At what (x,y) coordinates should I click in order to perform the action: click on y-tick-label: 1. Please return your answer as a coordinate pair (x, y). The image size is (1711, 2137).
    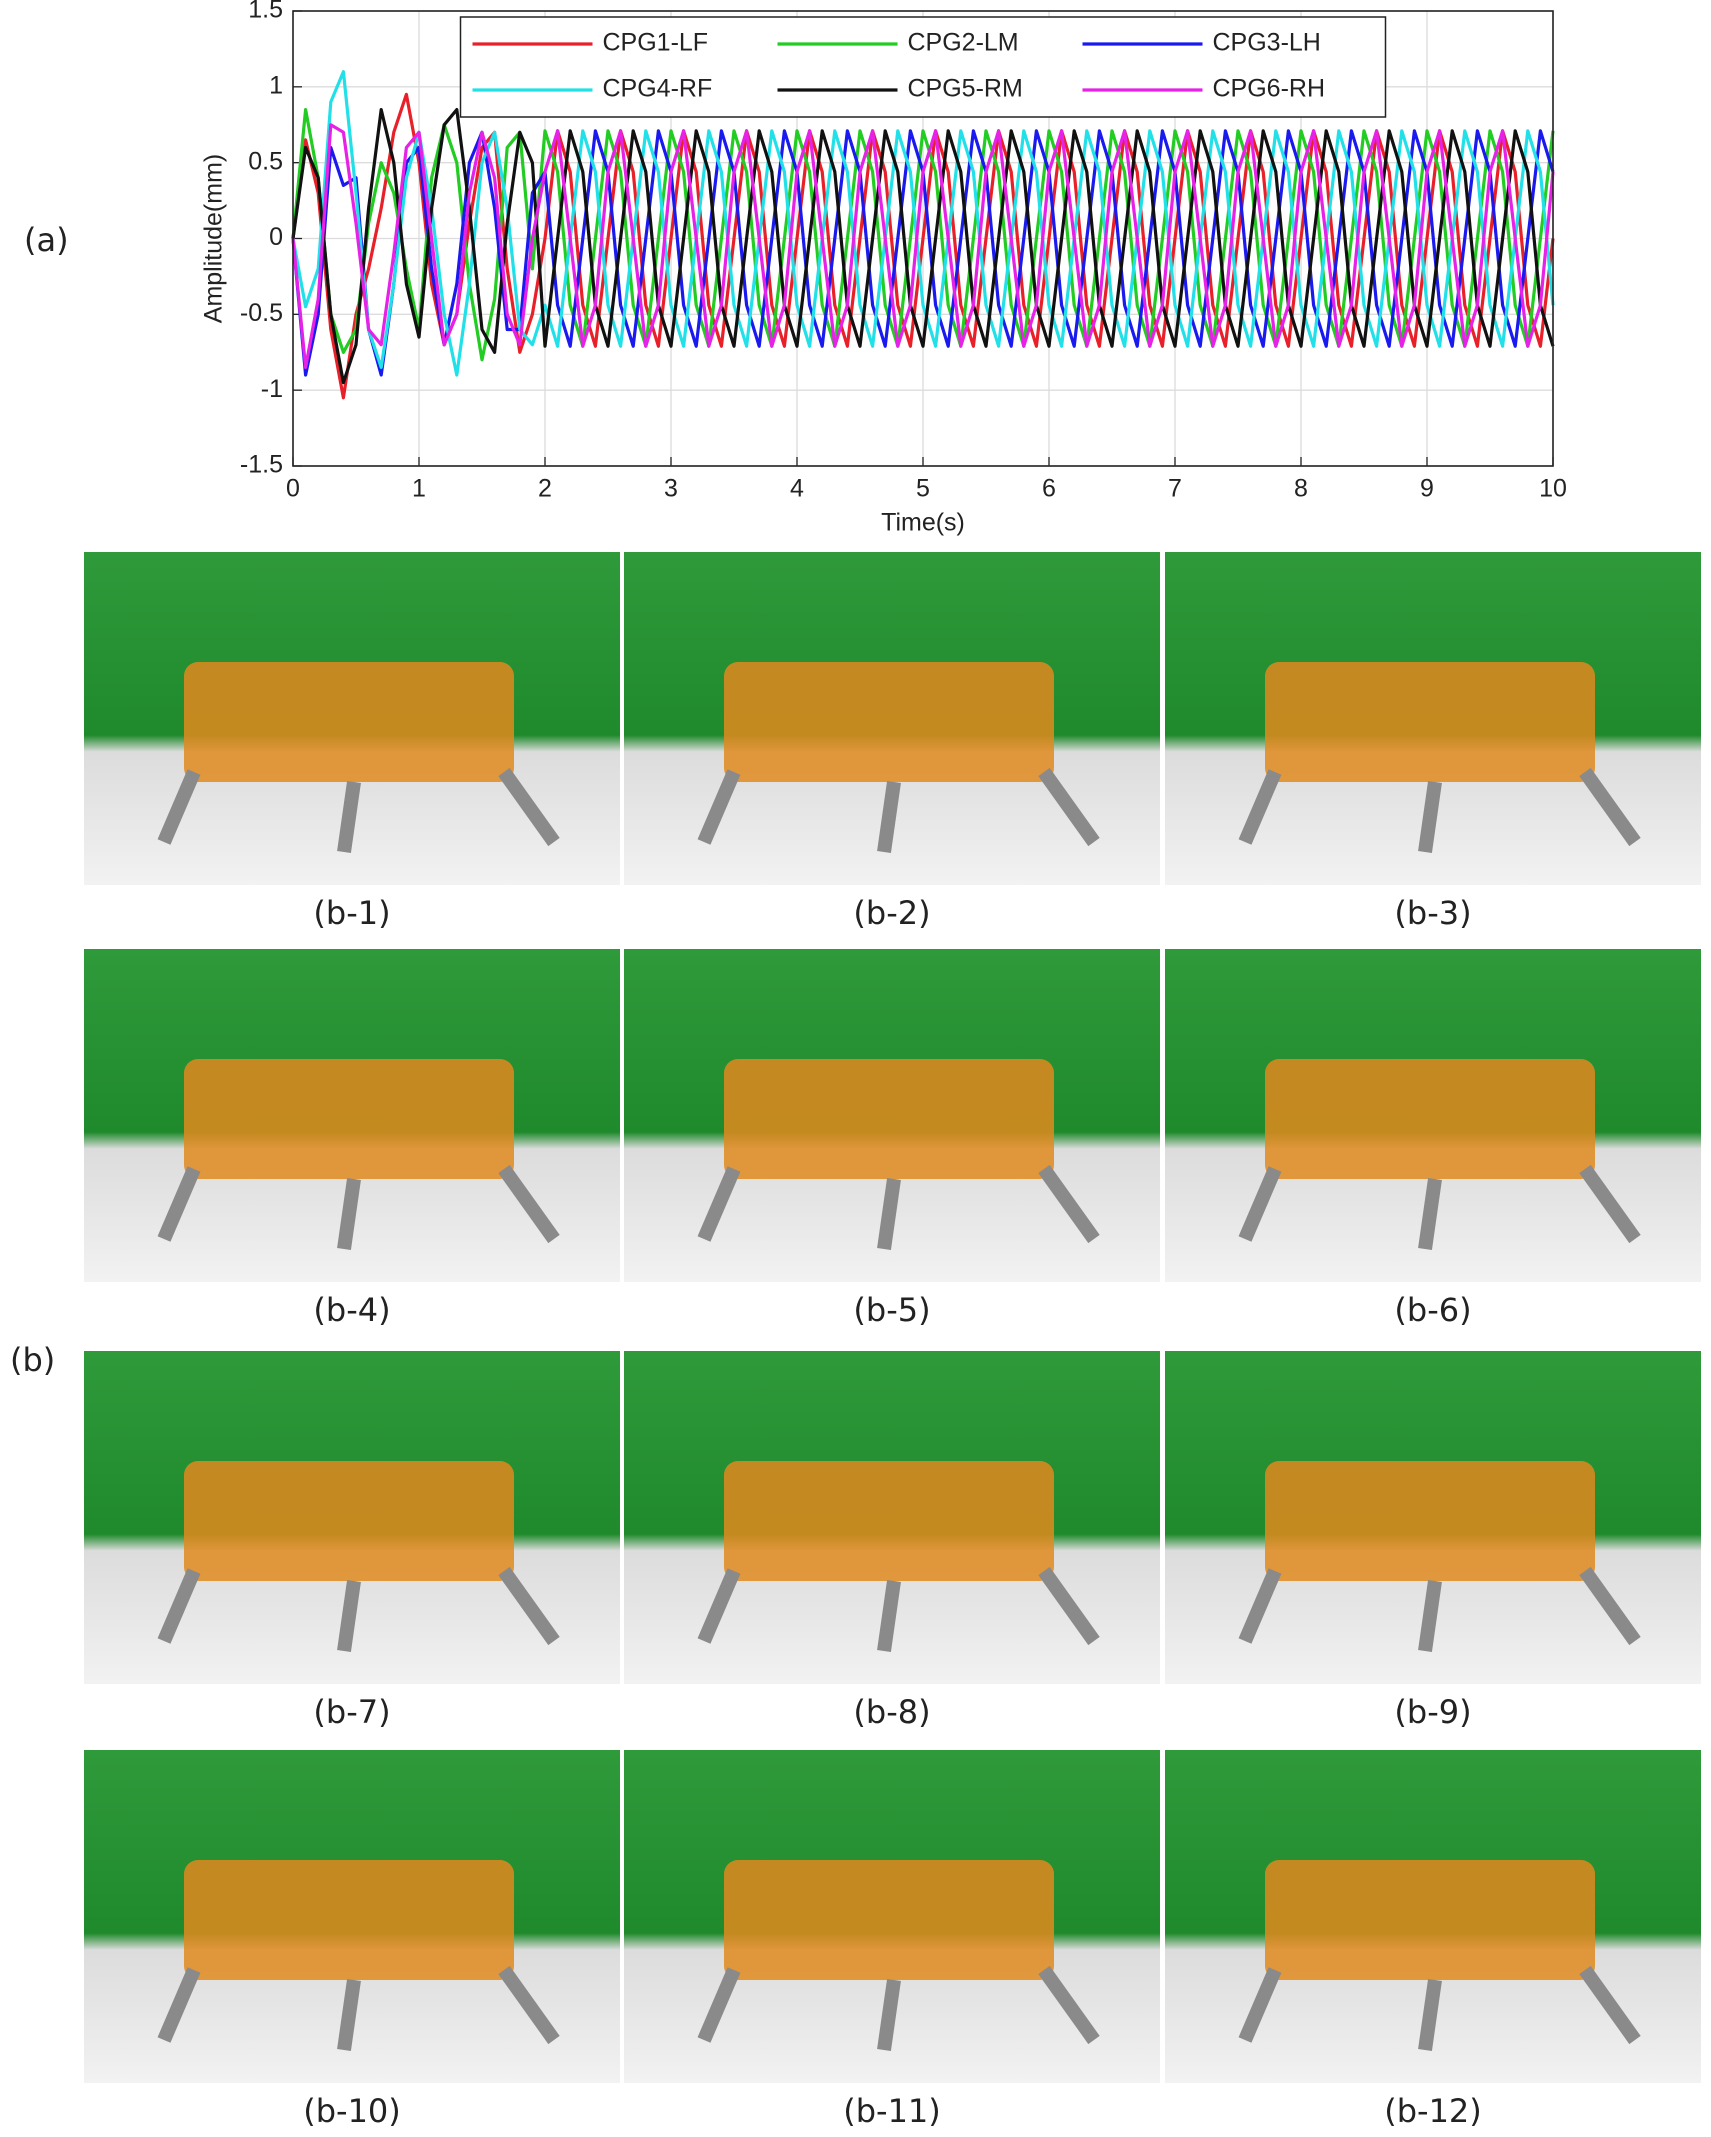
    Looking at the image, I should click on (276, 85).